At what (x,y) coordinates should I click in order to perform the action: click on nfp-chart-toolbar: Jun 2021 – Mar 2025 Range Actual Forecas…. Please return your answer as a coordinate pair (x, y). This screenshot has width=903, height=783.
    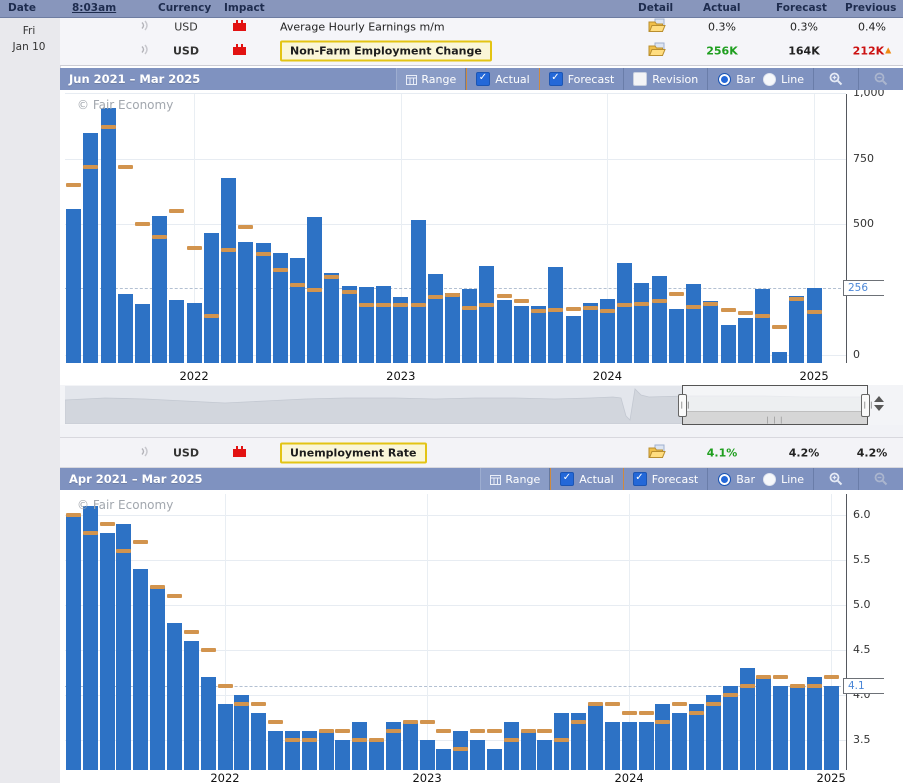
    Looking at the image, I should click on (481, 79).